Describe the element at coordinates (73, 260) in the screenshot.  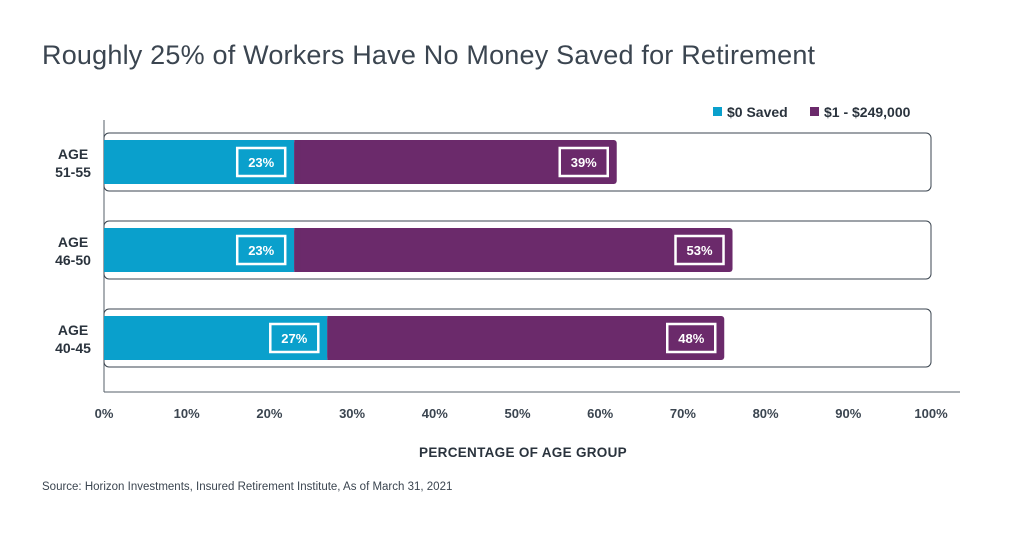
I see `category-label-line2: 46-50` at that location.